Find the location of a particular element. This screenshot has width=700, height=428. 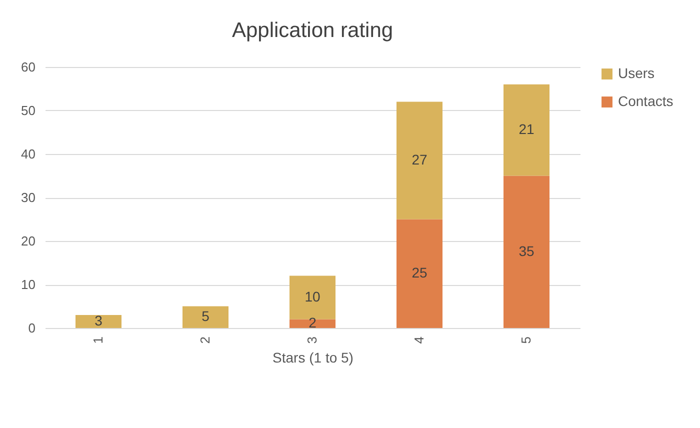

data-label: 25 is located at coordinates (420, 272).